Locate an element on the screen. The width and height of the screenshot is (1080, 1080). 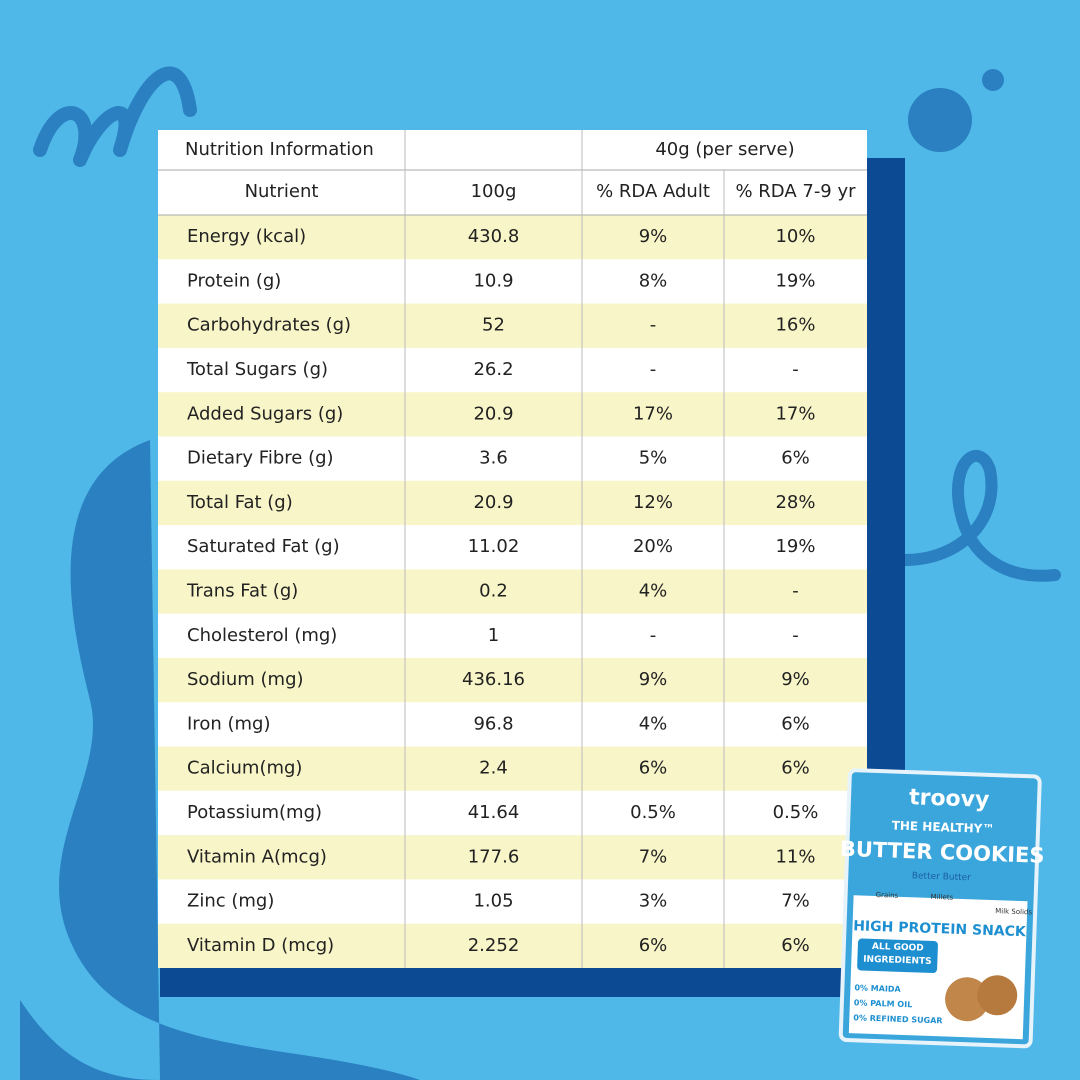
cell: 1.05 is located at coordinates (493, 901).